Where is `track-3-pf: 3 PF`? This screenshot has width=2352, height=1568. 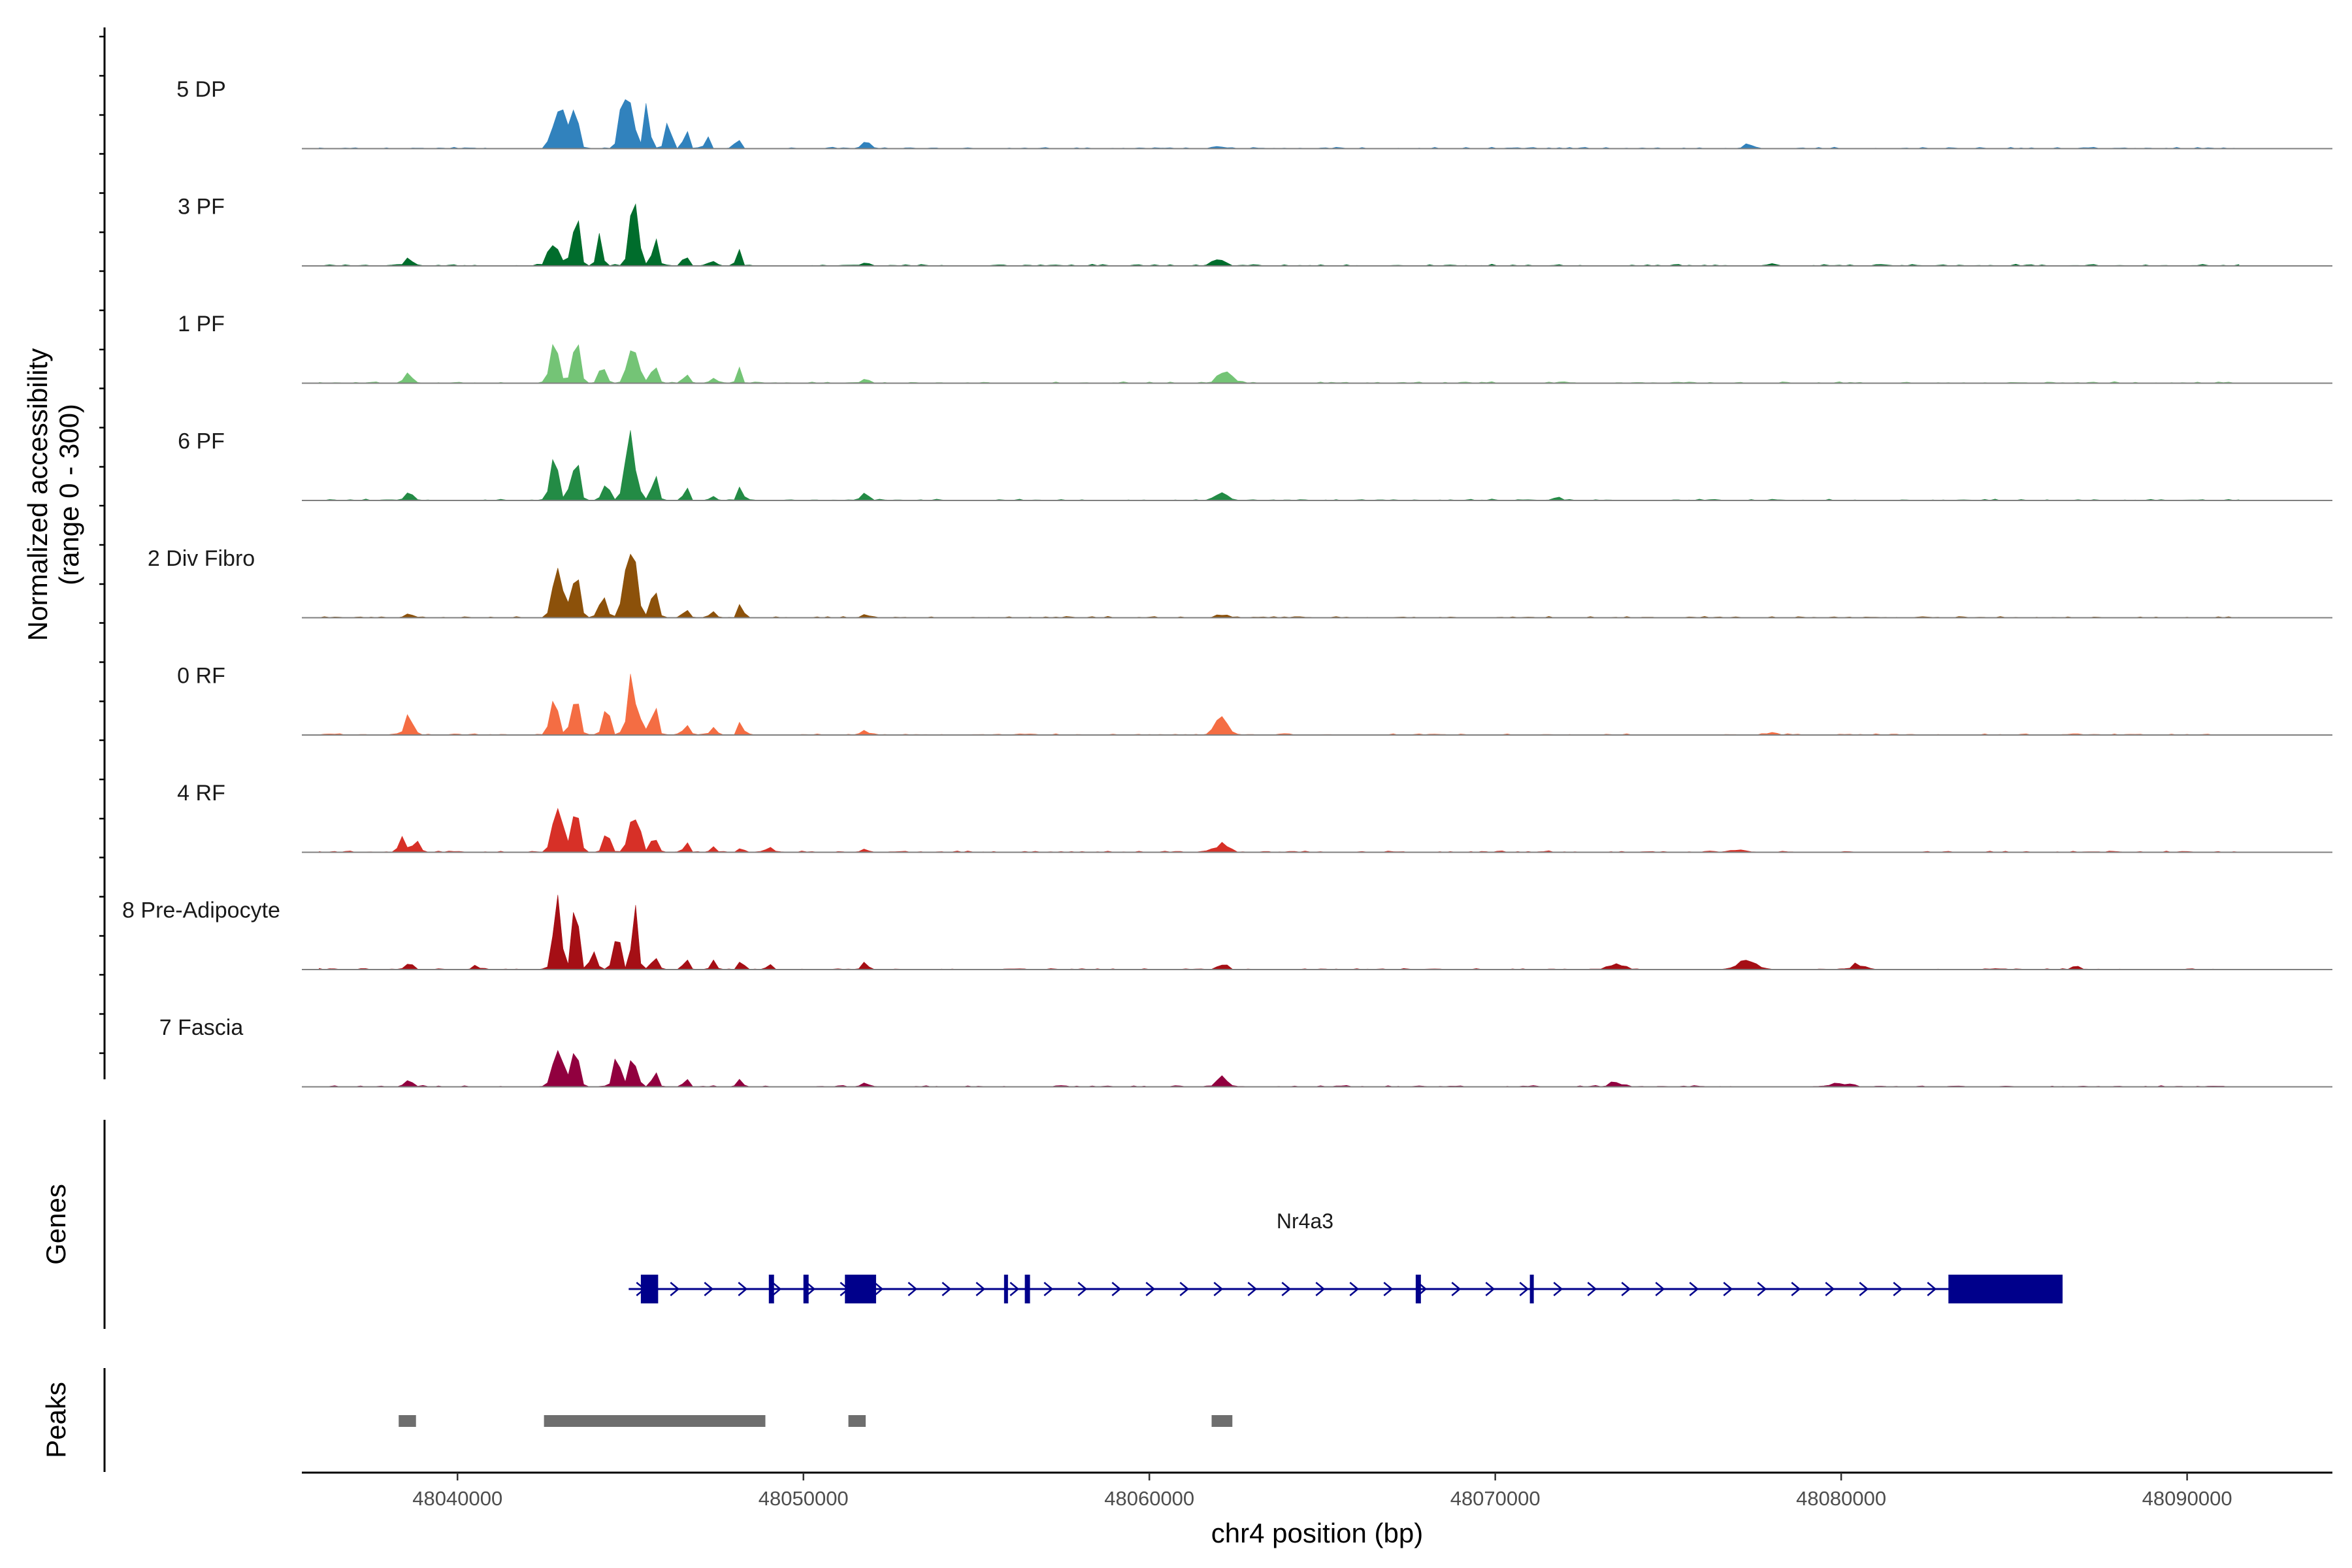 track-3-pf: 3 PF is located at coordinates (1255, 231).